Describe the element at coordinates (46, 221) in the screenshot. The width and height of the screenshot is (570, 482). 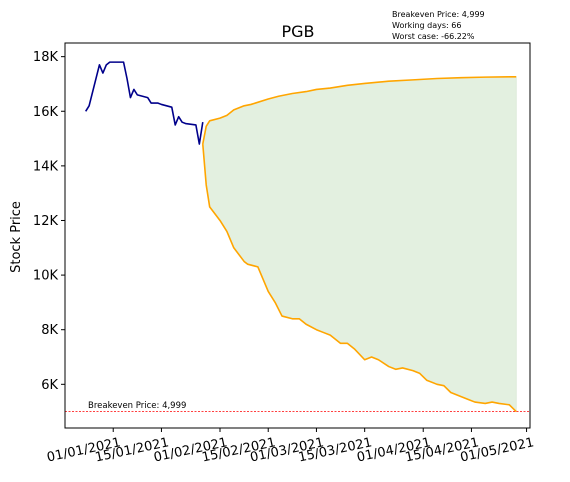
I see `y-tick-label: 12K` at that location.